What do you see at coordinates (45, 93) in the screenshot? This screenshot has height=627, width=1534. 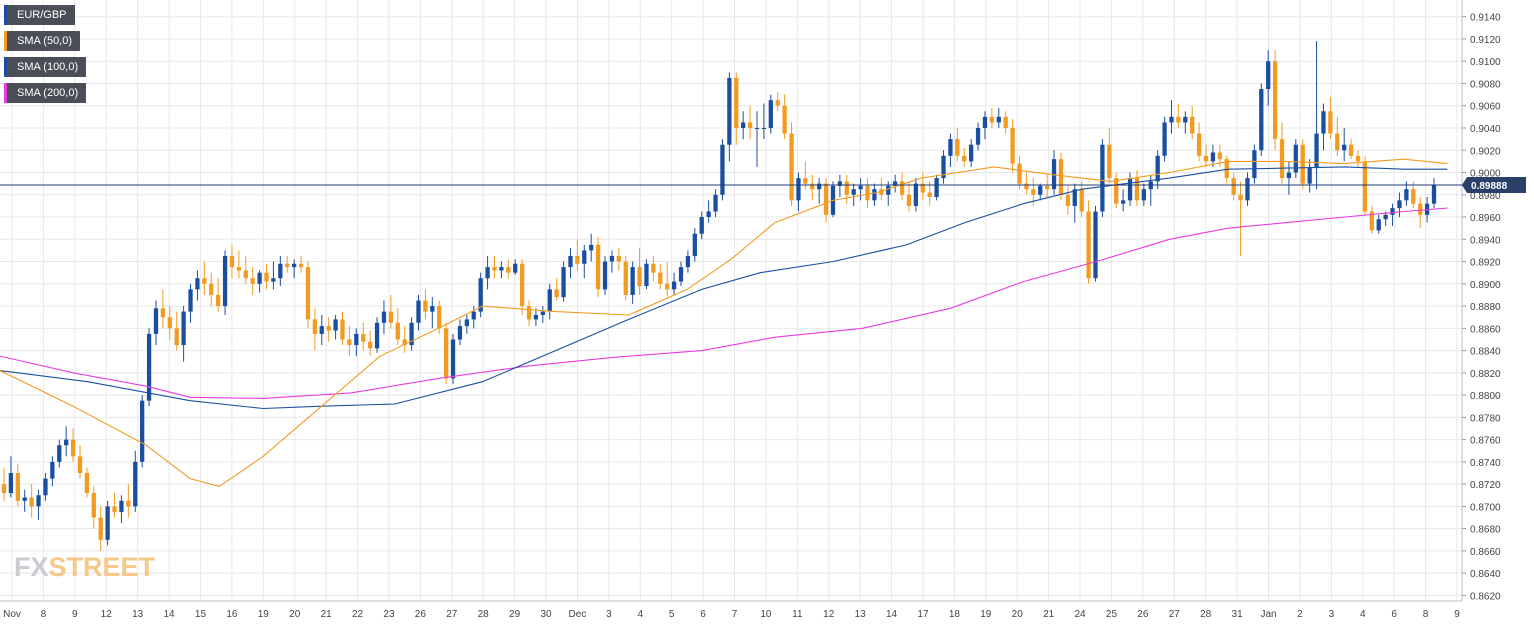 I see `legend-item-sma200: SMA (200,0)` at bounding box center [45, 93].